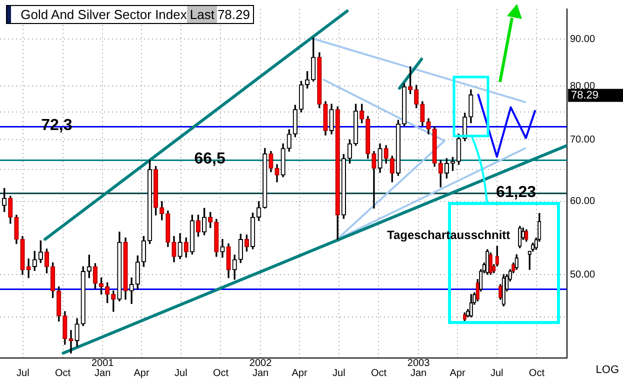  Describe the element at coordinates (585, 95) in the screenshot. I see `text: 78.29` at that location.